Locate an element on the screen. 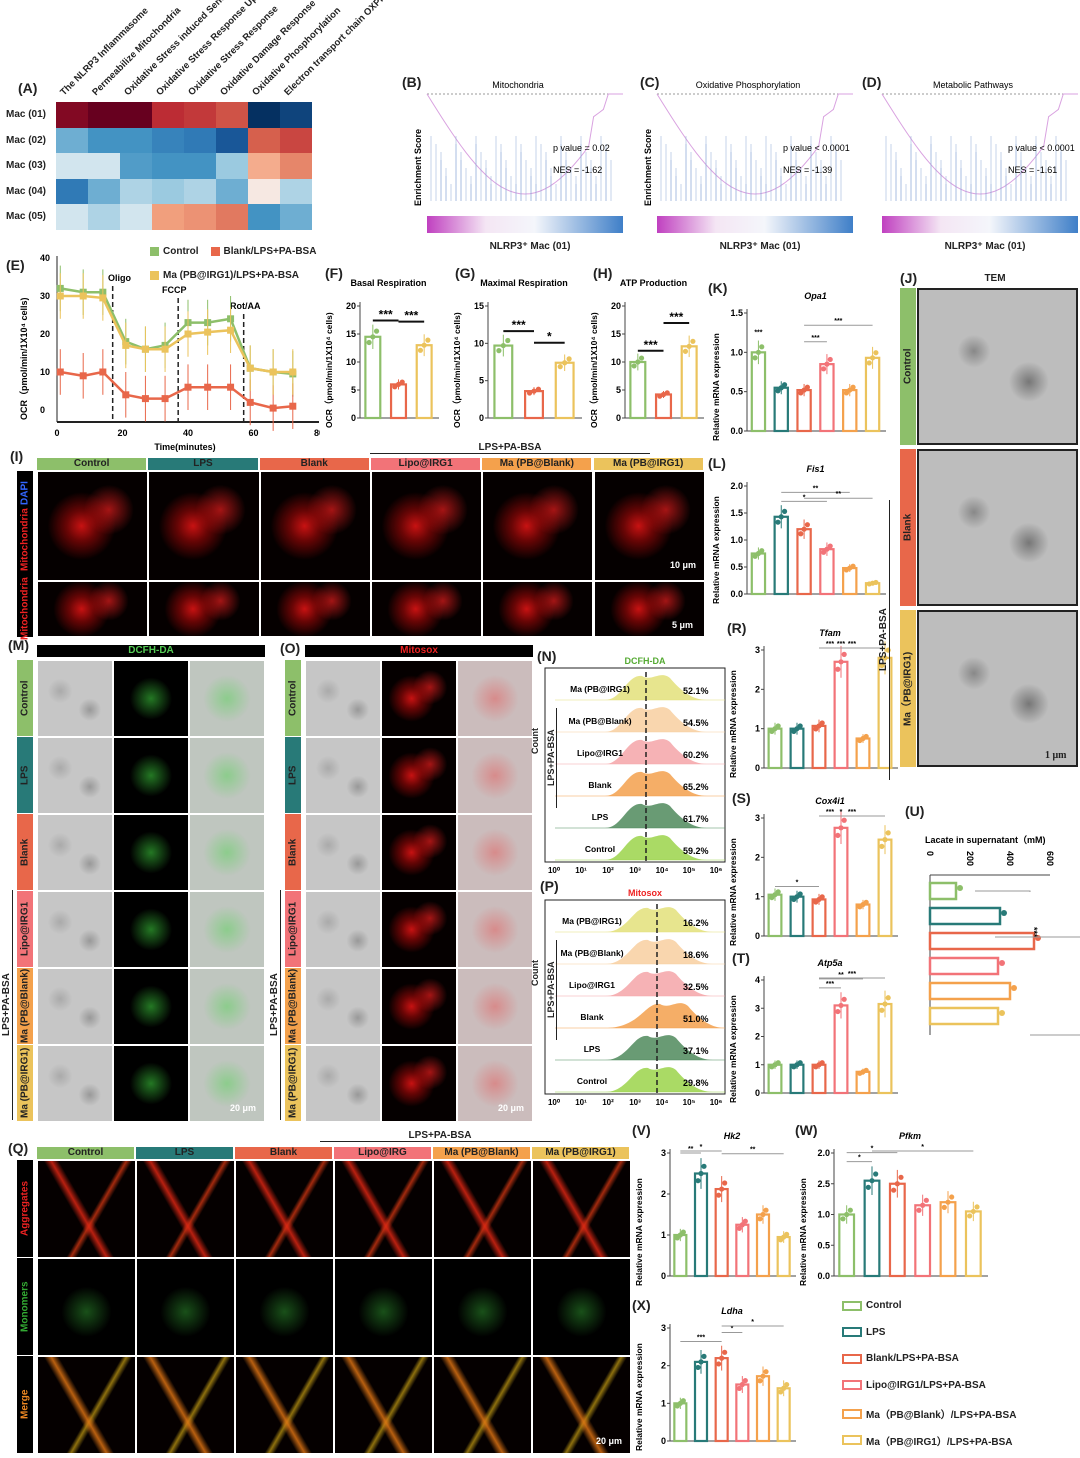 The height and width of the screenshot is (1458, 1080). column-header: LPS is located at coordinates (184, 1153).